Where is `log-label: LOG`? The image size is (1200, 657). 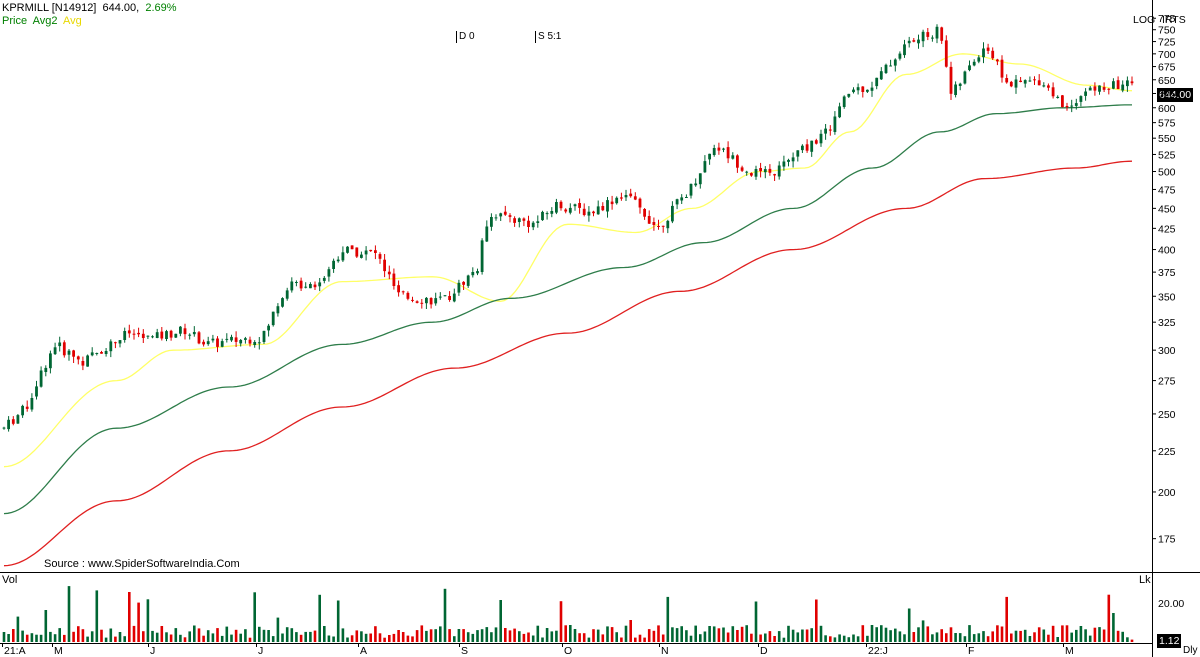
log-label: LOG is located at coordinates (1144, 20).